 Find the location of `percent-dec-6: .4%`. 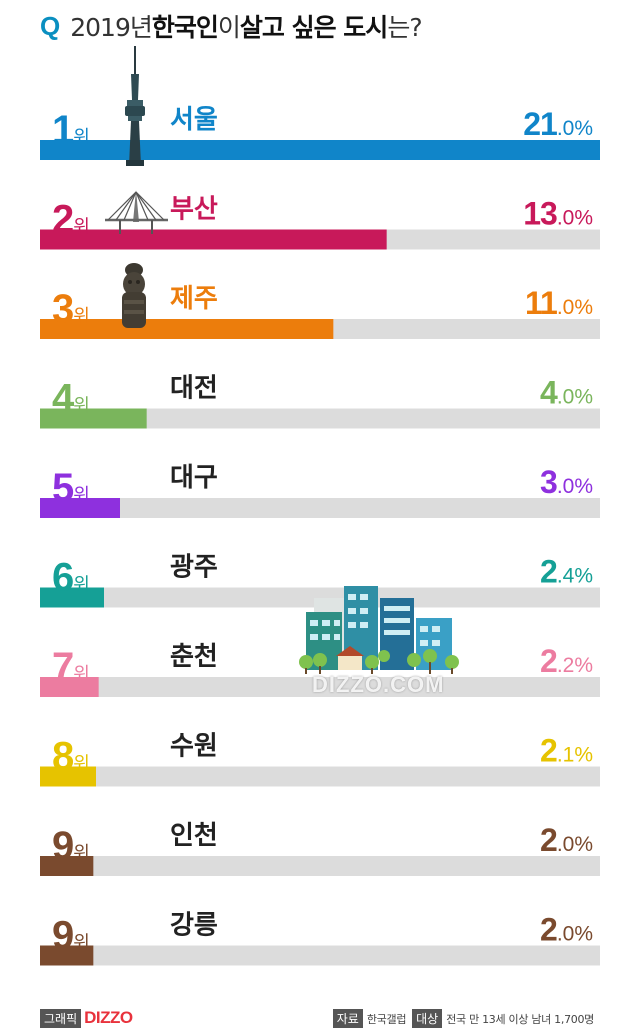

percent-dec-6: .4% is located at coordinates (575, 576).